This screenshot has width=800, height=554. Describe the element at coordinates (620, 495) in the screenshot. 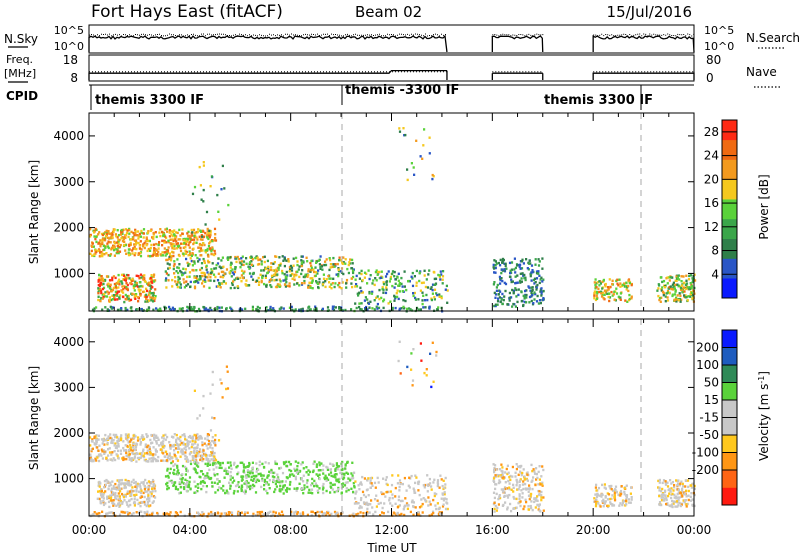

I see `data-cell-2096` at that location.